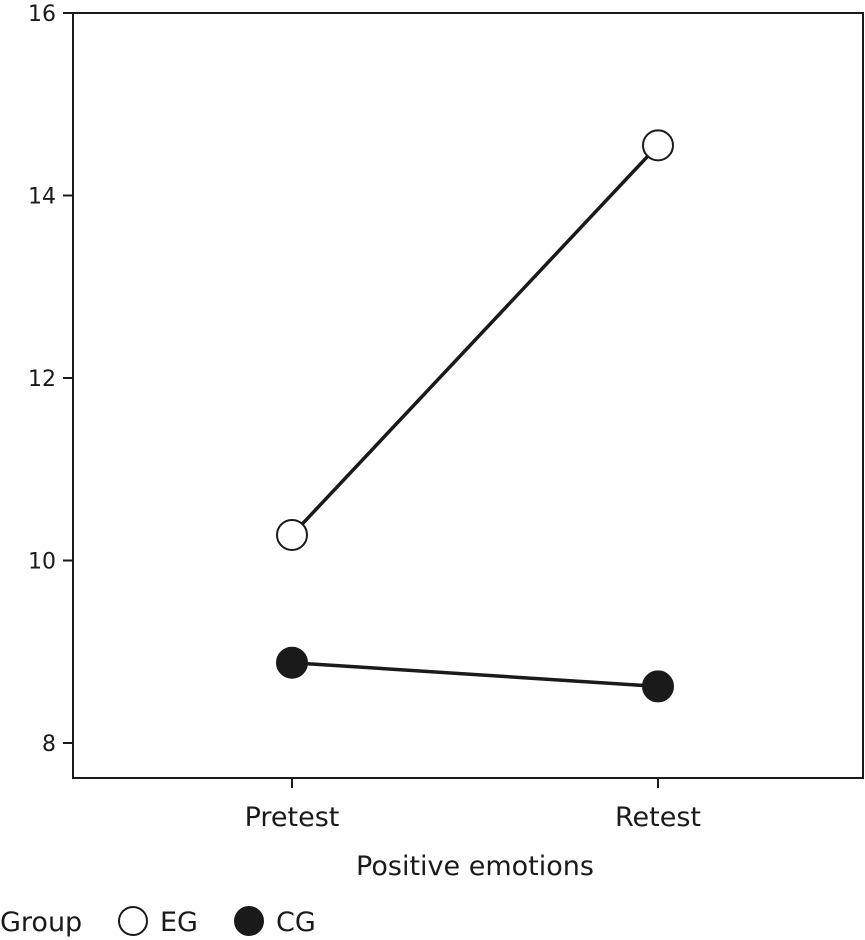 The height and width of the screenshot is (940, 865). I want to click on legend-marker-eg, so click(133, 921).